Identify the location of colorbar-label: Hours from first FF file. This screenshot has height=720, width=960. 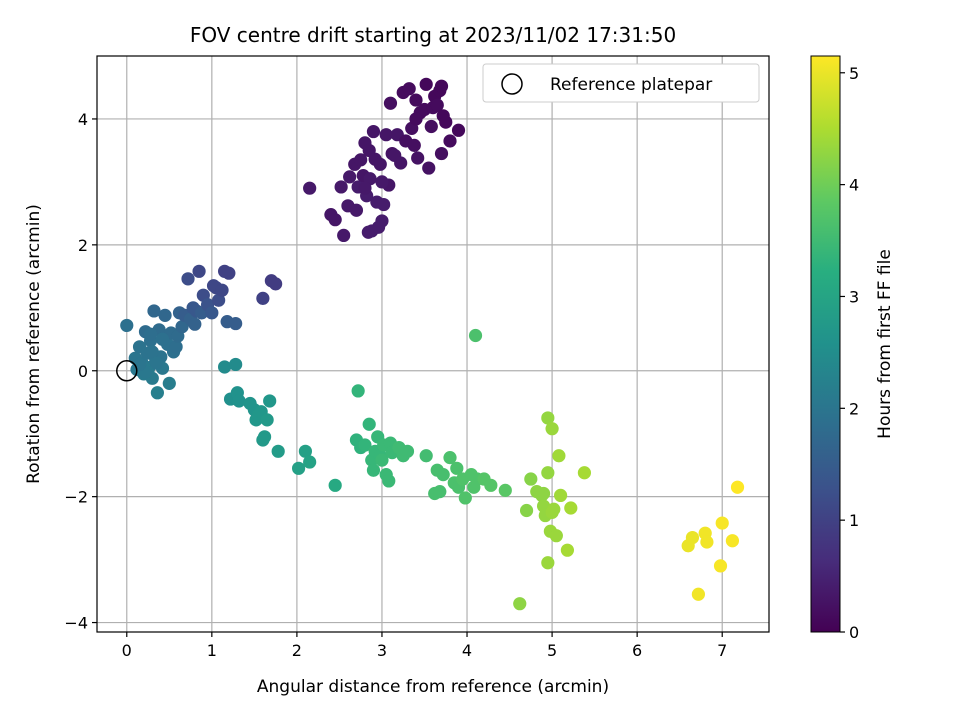
(885, 344).